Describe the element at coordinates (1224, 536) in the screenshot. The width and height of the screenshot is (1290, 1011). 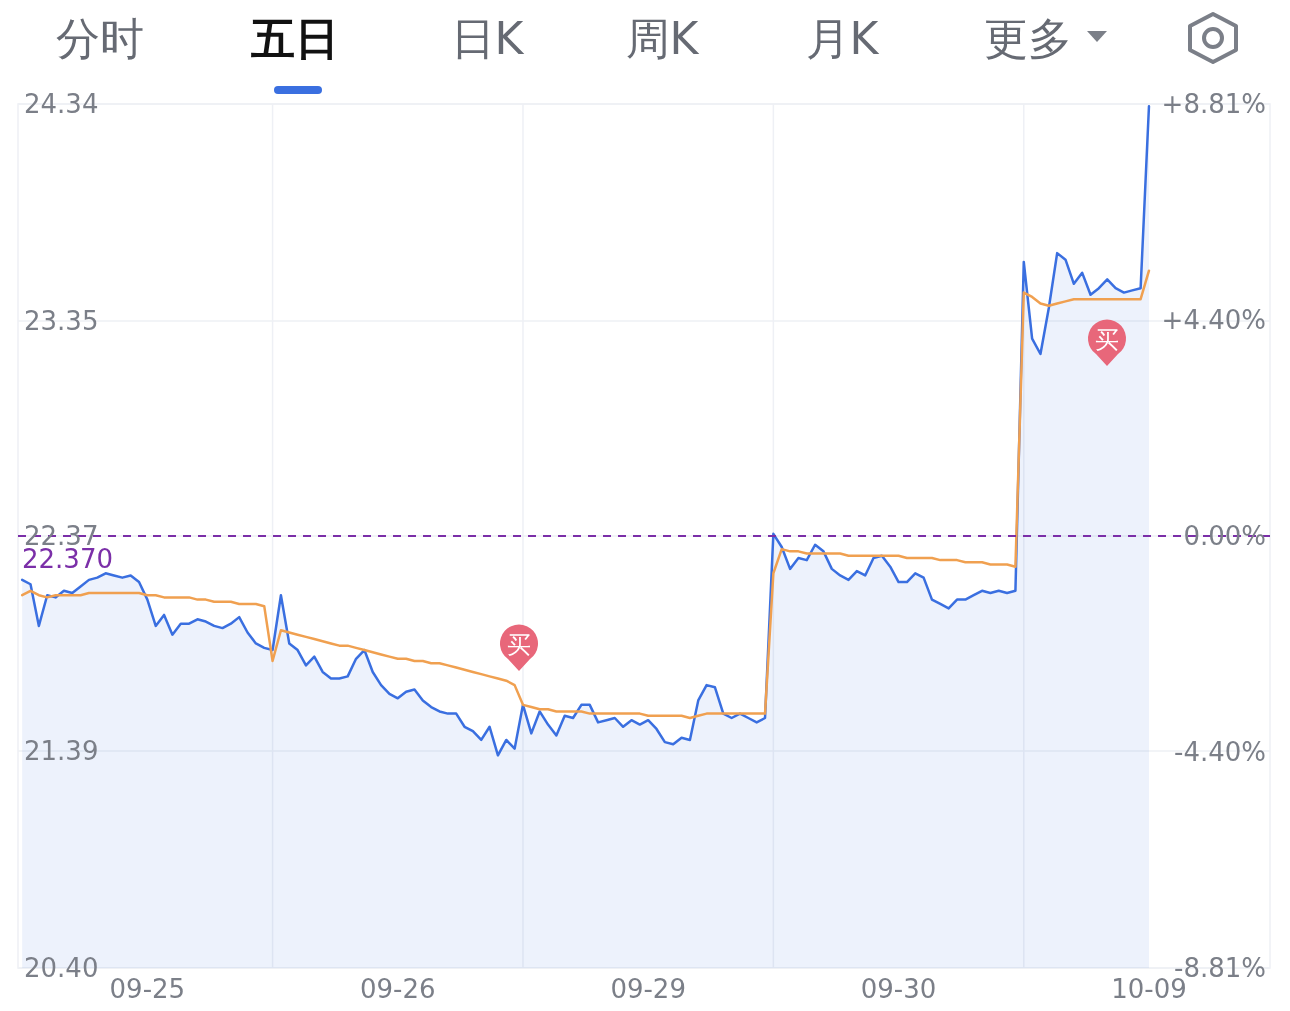
I see `y2-tick-label: 0.00%` at that location.